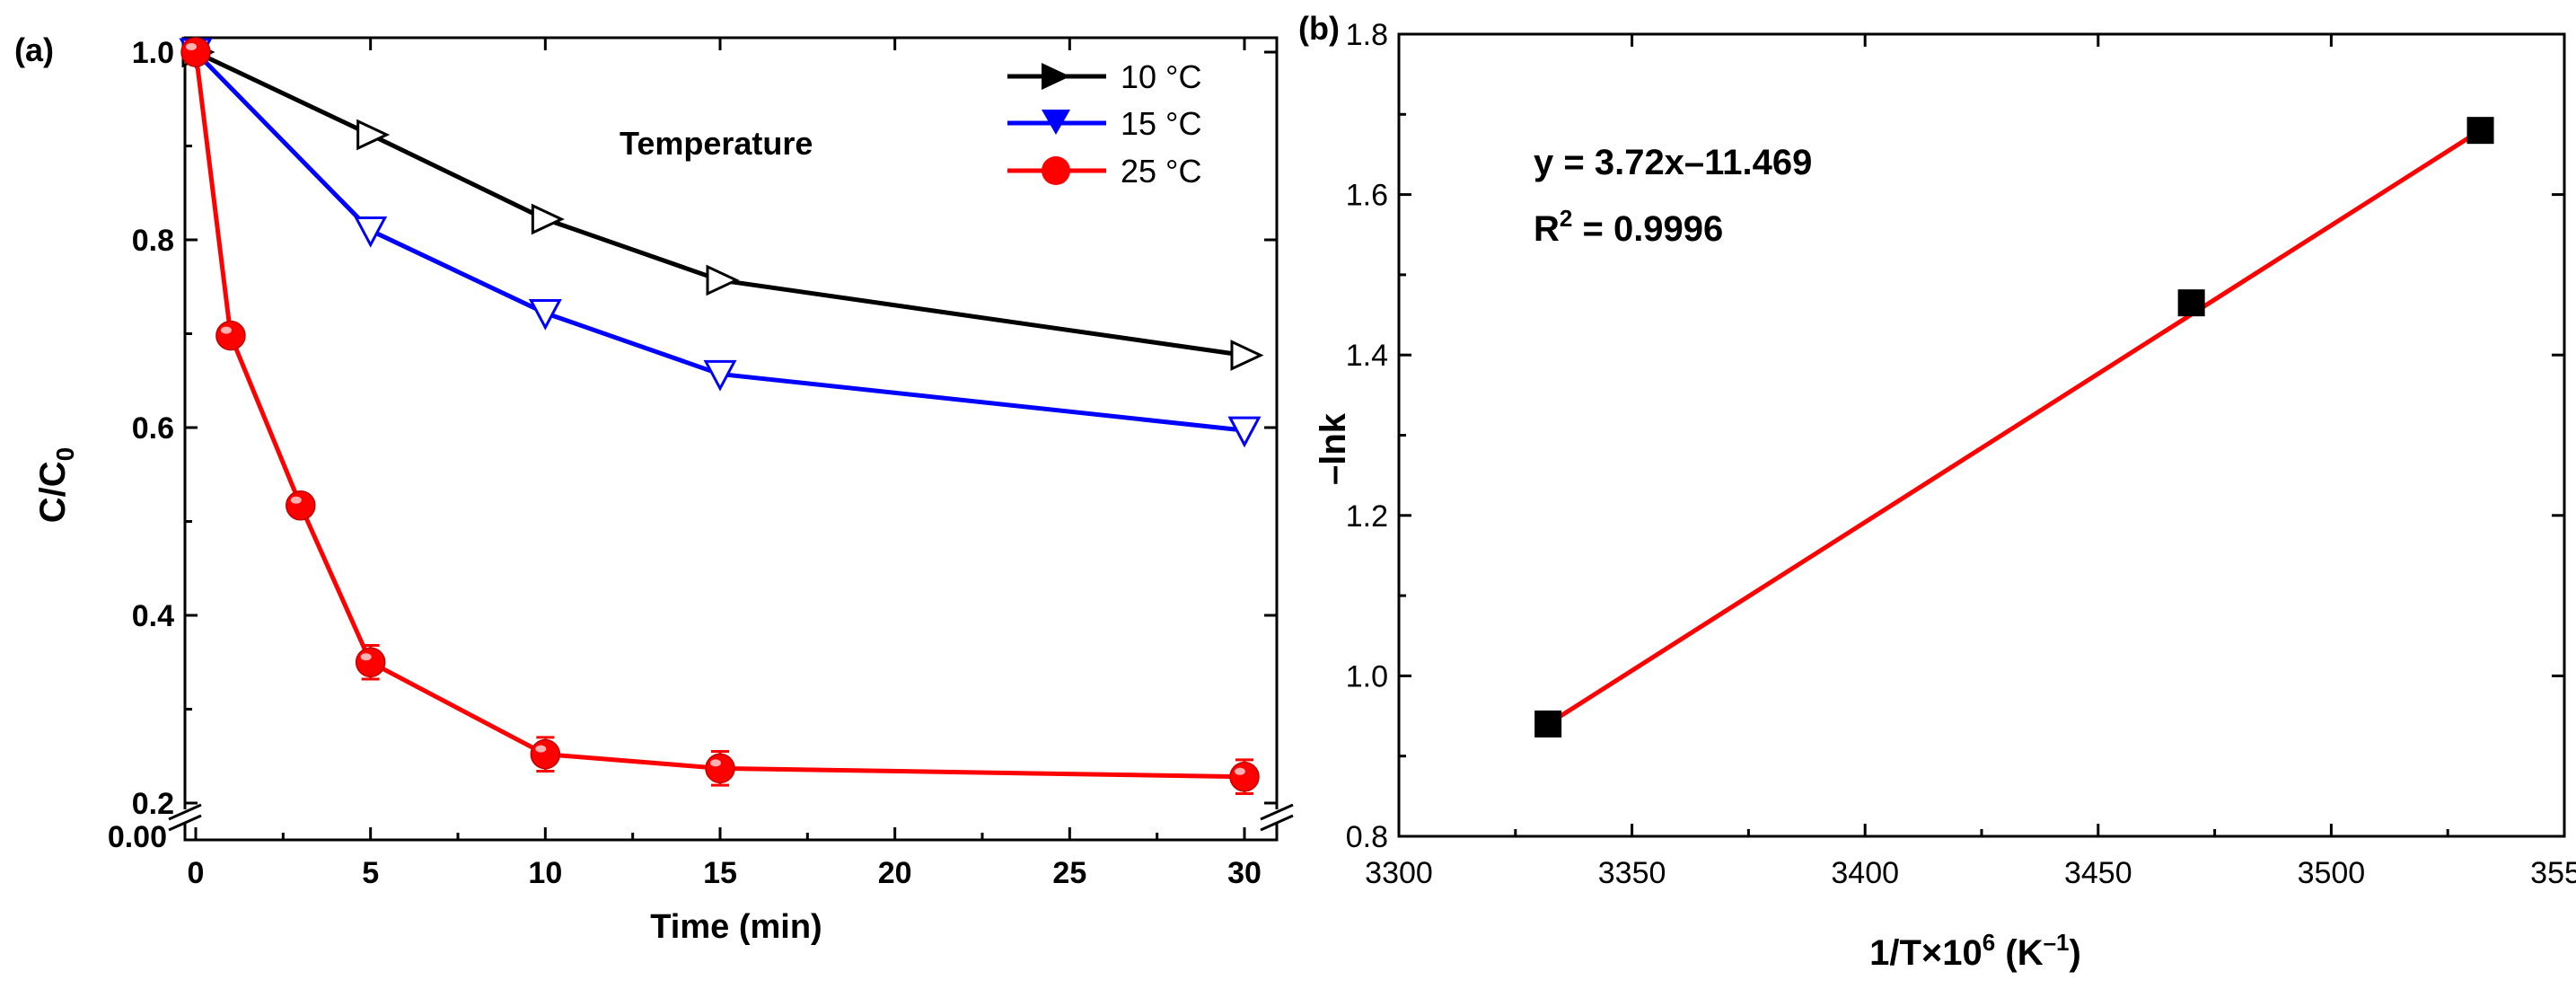 The image size is (2576, 989). I want to click on panel-a-temperature-annotation: Temperature, so click(716, 144).